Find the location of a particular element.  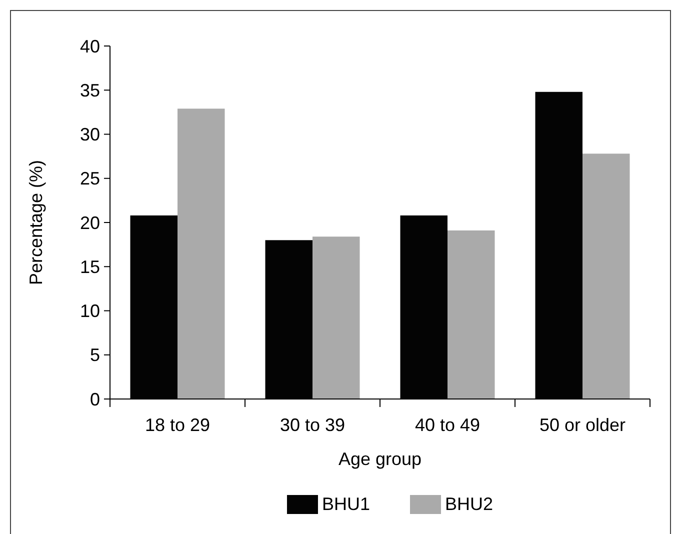

y-tick-label: 5 is located at coordinates (95, 355).